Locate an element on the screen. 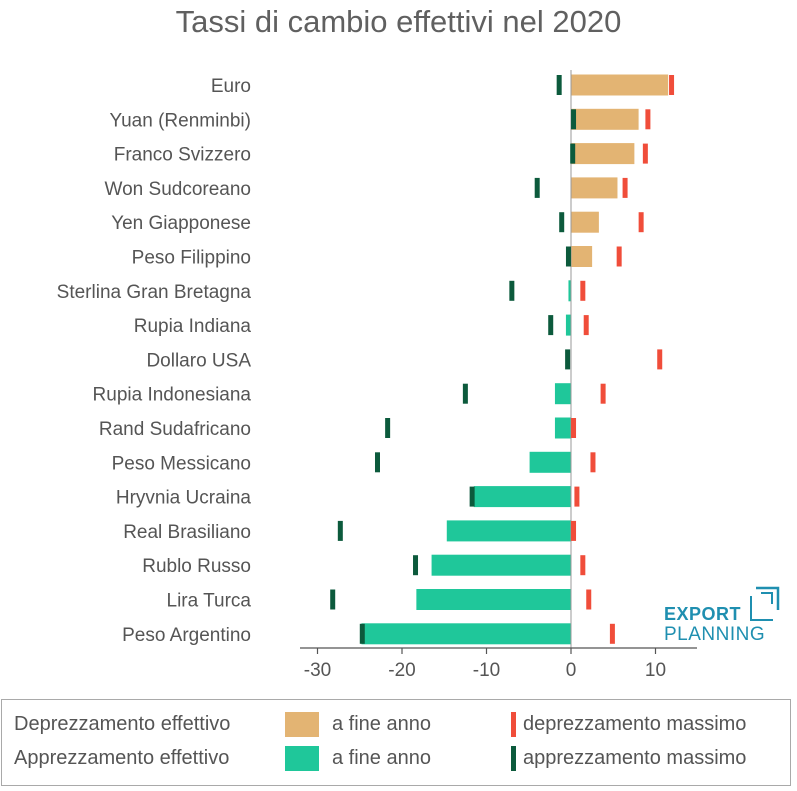 The image size is (797, 791). logo-frame-icon is located at coordinates (765, 603).